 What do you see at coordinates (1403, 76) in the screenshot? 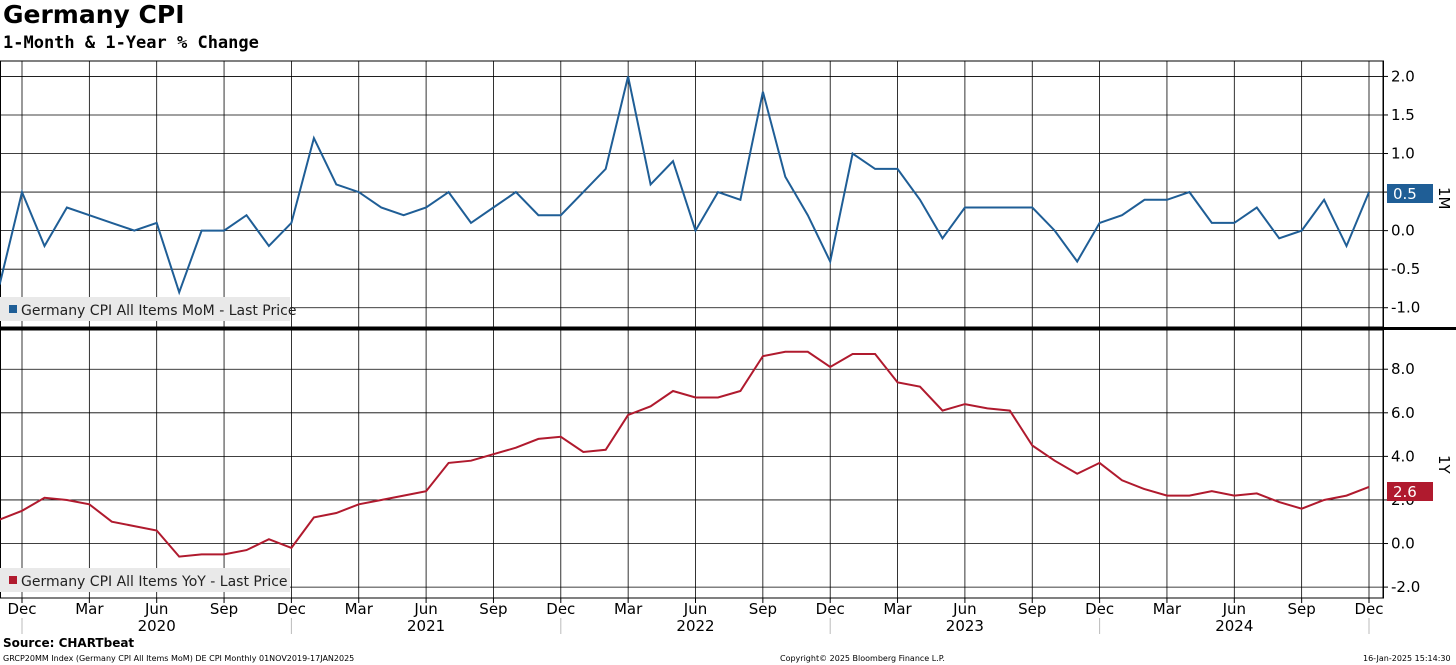
I see `y-tick-label: 2.0` at bounding box center [1403, 76].